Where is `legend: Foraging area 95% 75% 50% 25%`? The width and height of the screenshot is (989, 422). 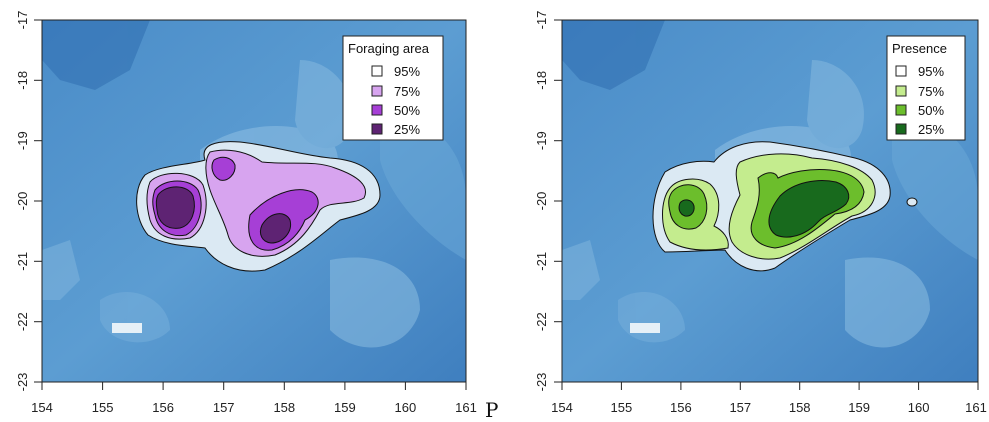
legend: Foraging area 95% 75% 50% 25% is located at coordinates (393, 88).